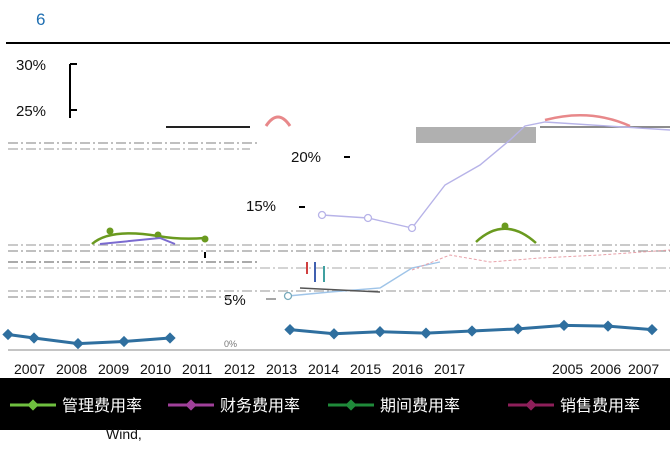  I want to click on x-tick-label: 2017, so click(449, 369).